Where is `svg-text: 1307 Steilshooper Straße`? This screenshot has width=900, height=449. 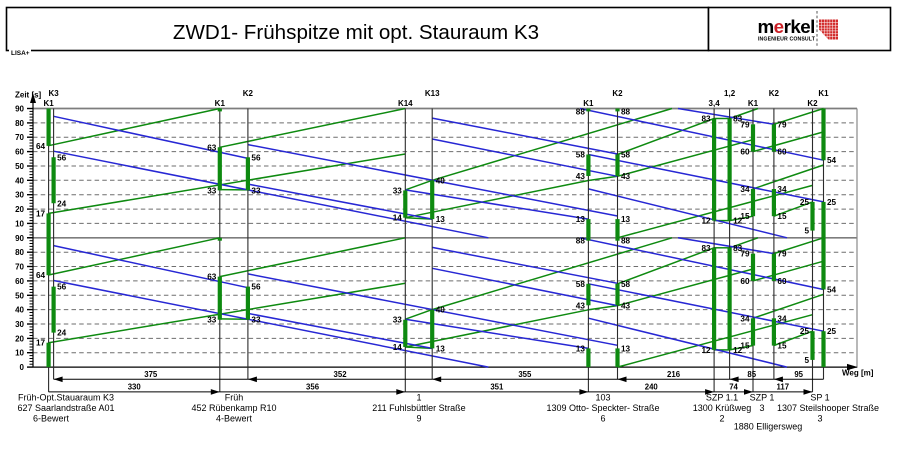
svg-text: 1307 Steilshooper Straße is located at coordinates (828, 408).